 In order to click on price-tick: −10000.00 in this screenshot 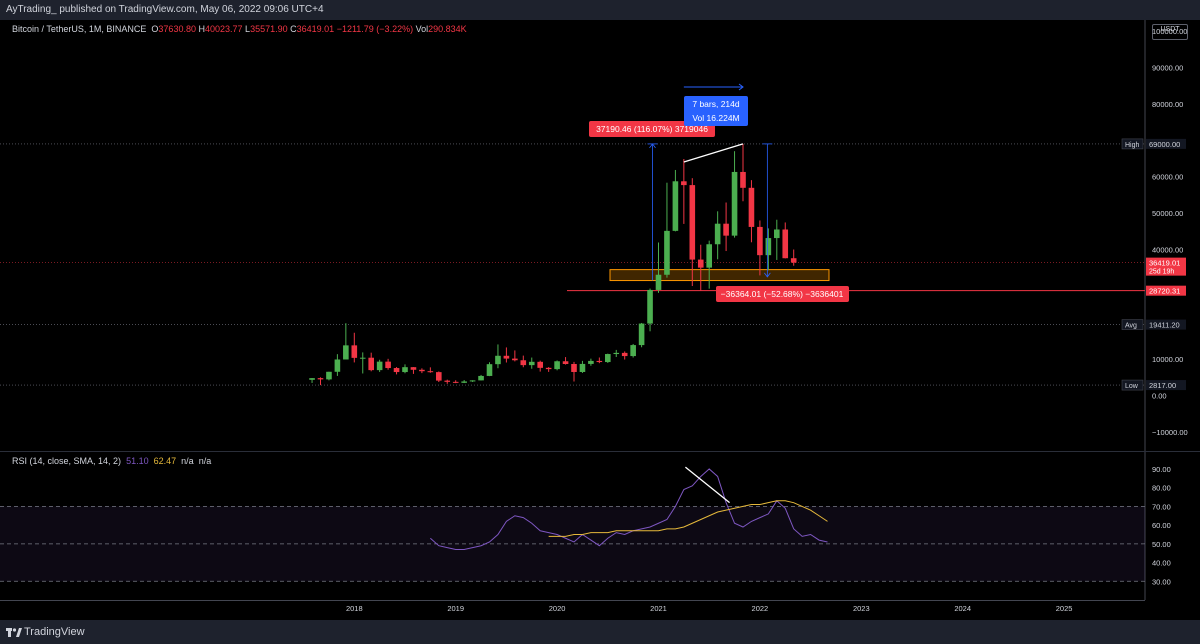, I will do `click(1170, 432)`.